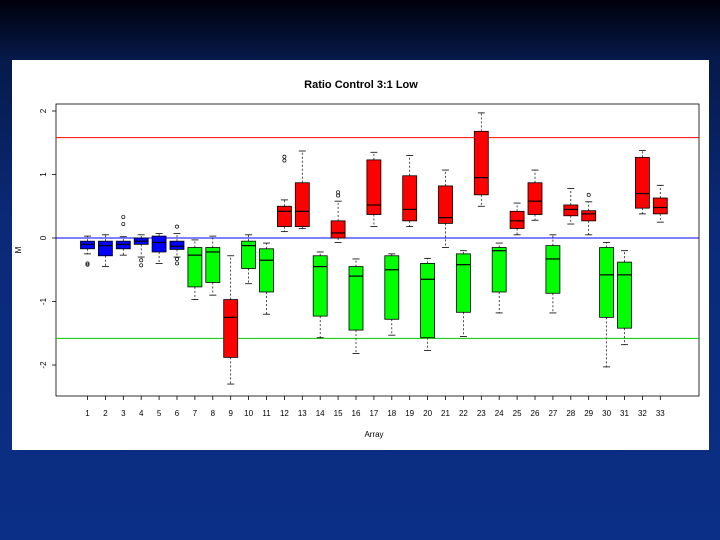  I want to click on x-tick-label: 17, so click(373, 413).